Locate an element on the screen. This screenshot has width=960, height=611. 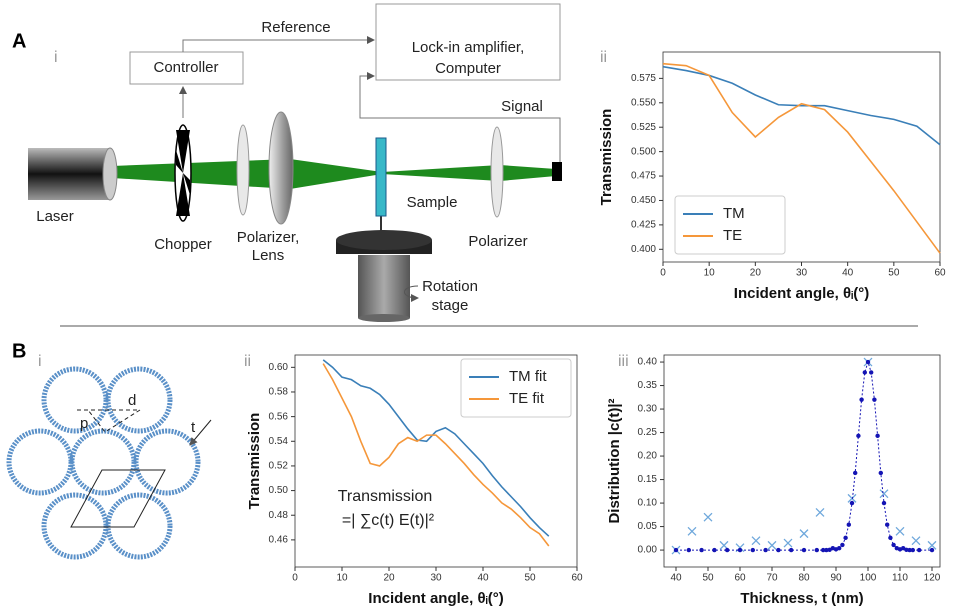
legend-label: TM is located at coordinates (734, 213).